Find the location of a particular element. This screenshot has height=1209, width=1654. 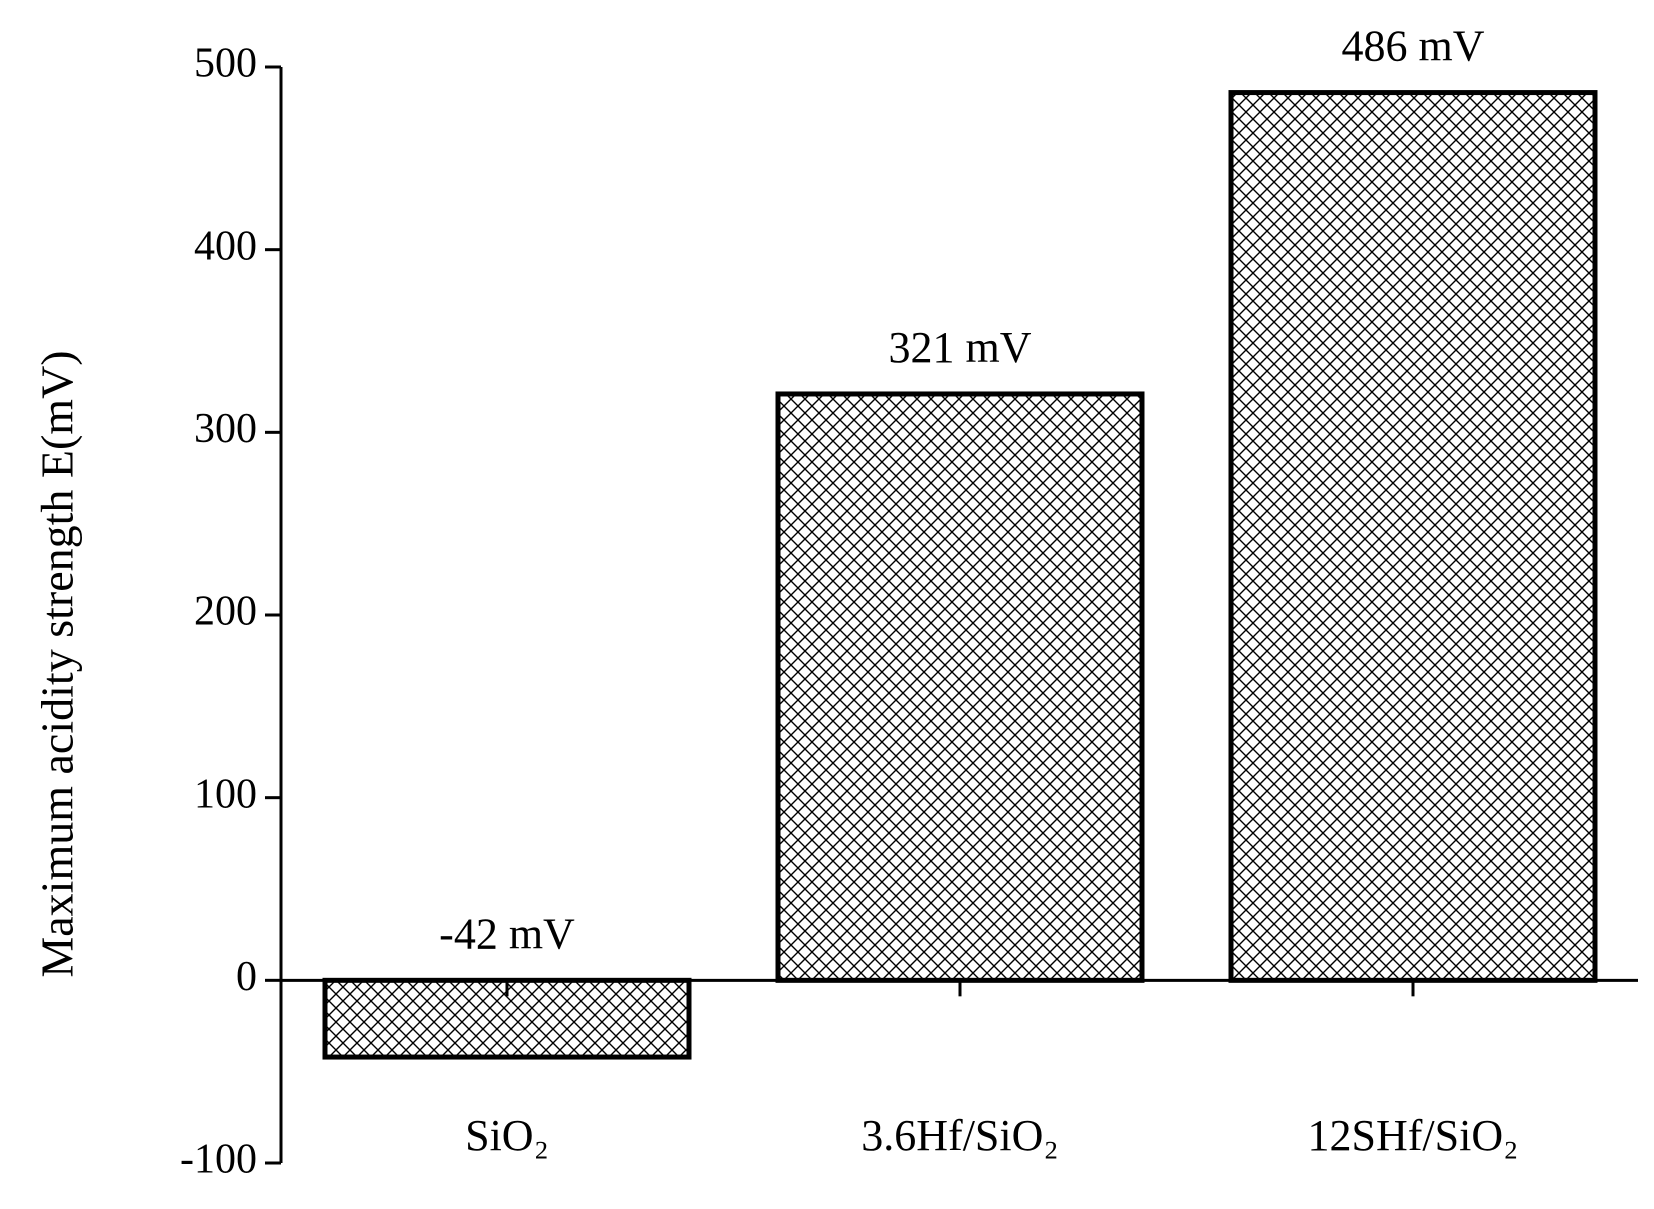

value-label: -42 mV is located at coordinates (507, 933).